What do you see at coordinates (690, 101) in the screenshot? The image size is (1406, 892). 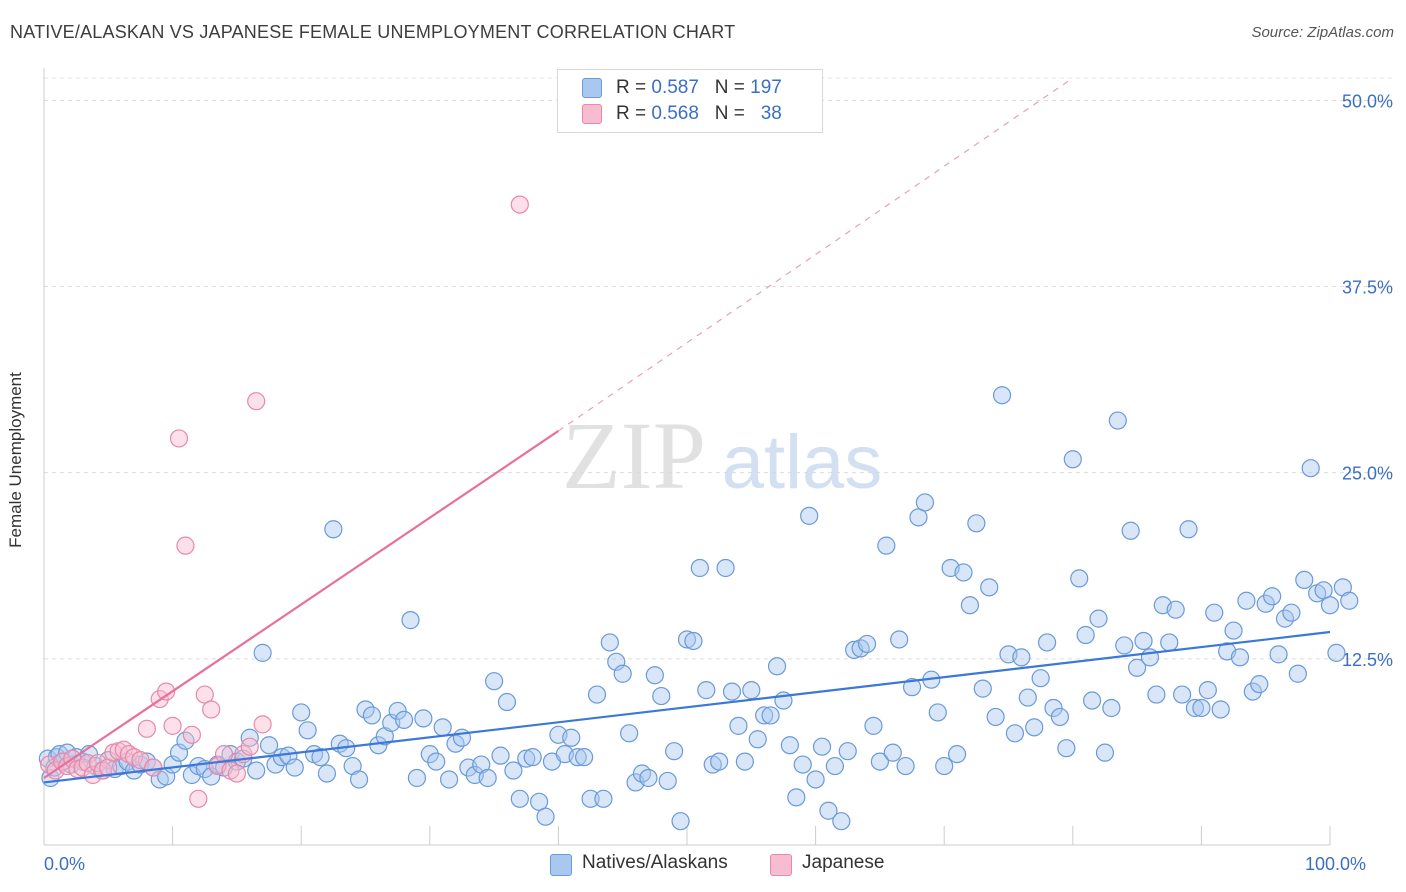 I see `legend: R = 0.587 N = 197 R = 0.568 N = 38` at bounding box center [690, 101].